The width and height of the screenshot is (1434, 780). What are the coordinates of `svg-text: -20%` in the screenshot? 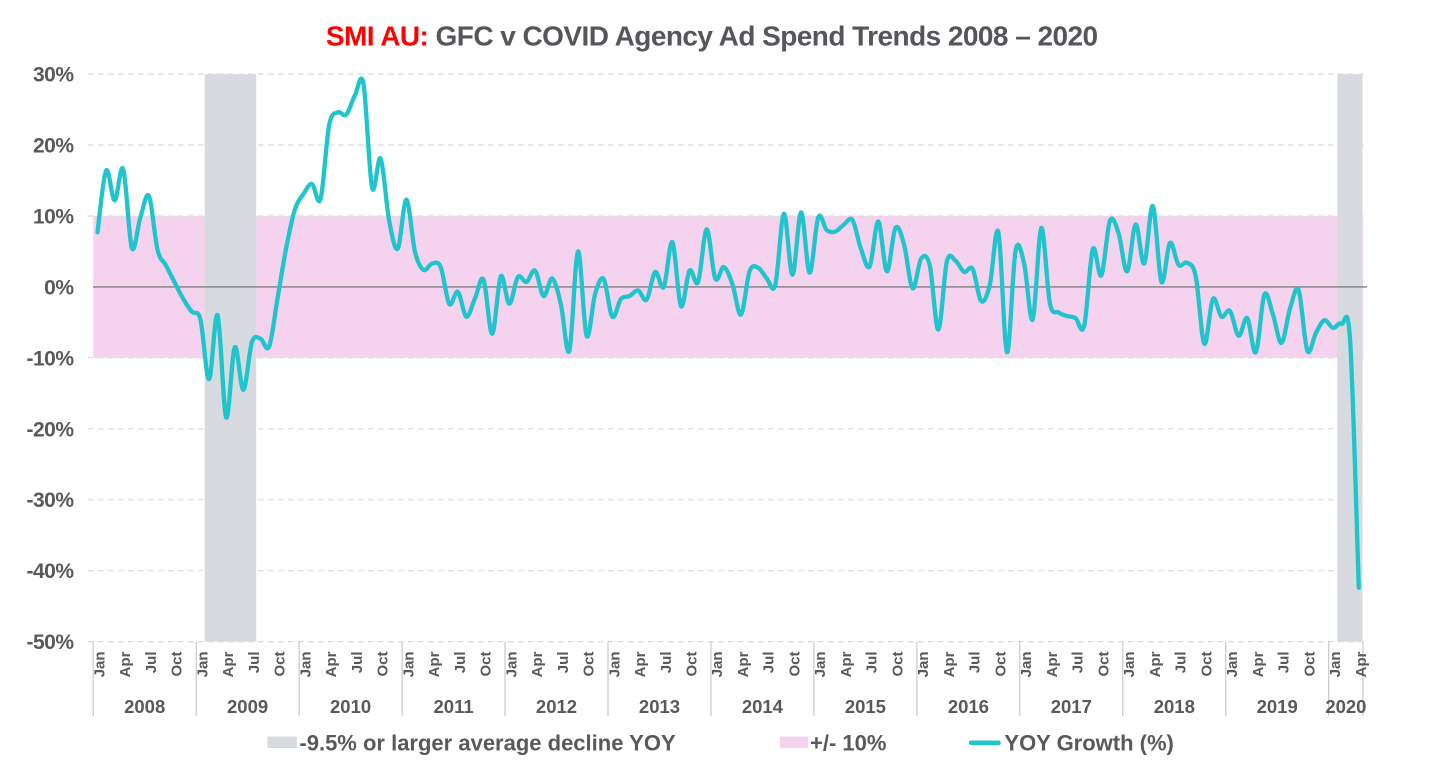 It's located at (50, 429).